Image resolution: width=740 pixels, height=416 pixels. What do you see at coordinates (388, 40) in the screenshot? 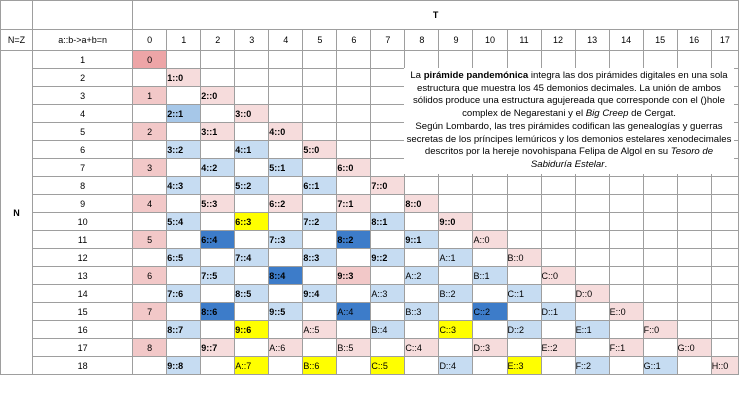
I see `column-header: 7` at bounding box center [388, 40].